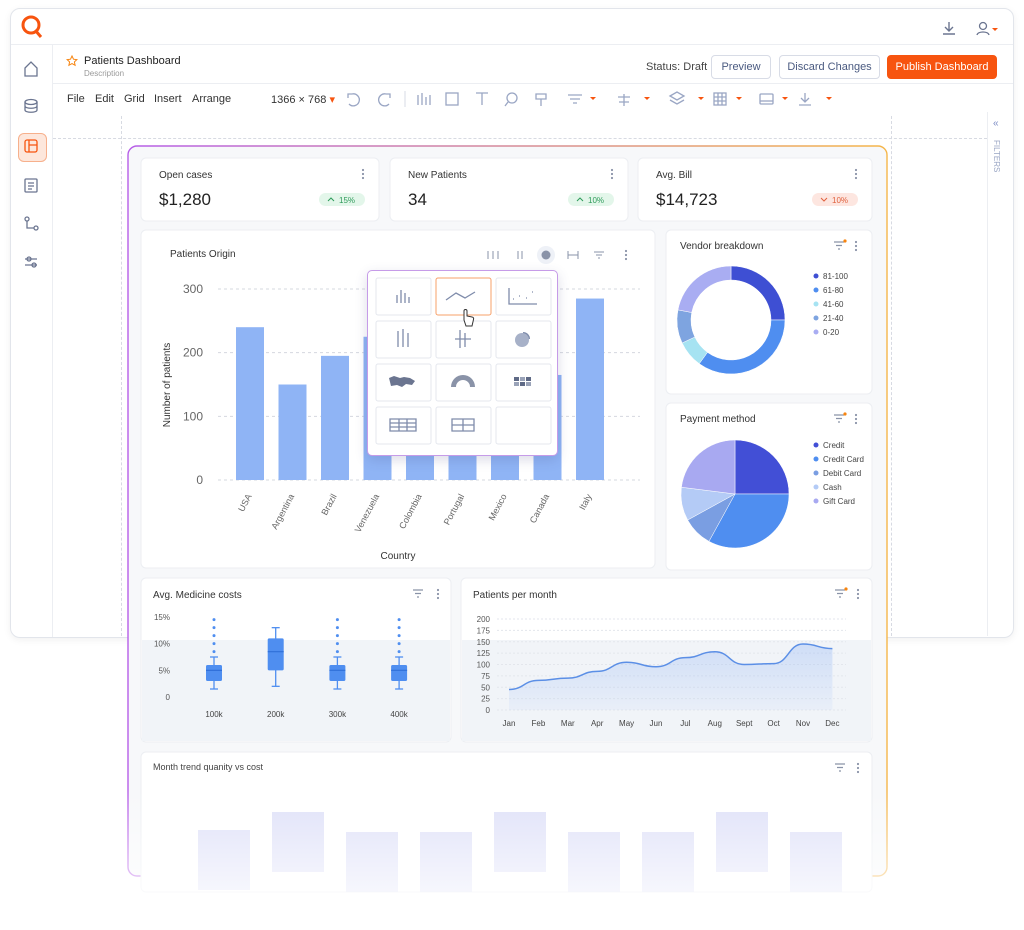  I want to click on kpi-badge, so click(591, 199).